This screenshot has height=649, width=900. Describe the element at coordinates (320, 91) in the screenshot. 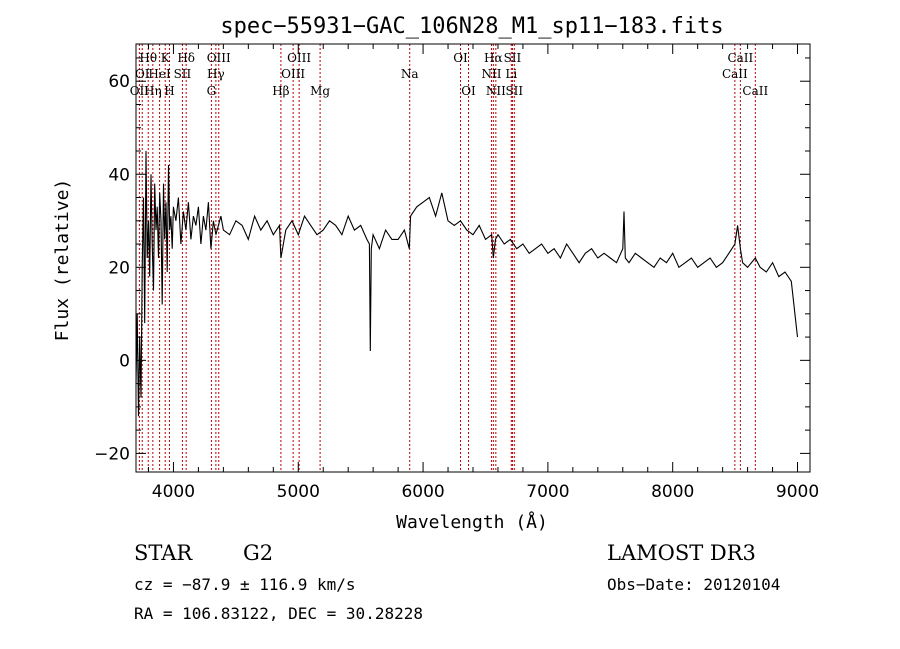

I see `line-marker-label-15: Mg` at that location.